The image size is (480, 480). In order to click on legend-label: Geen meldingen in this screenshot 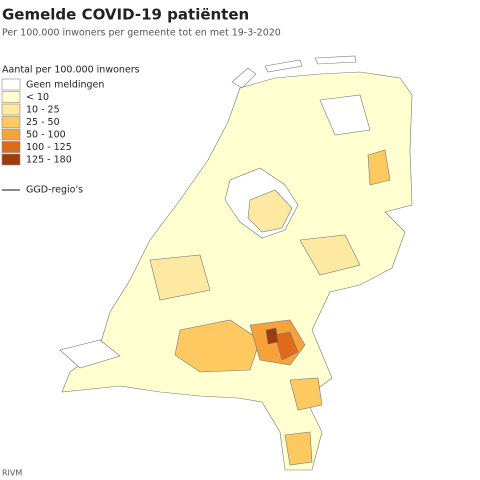, I will do `click(65, 85)`.